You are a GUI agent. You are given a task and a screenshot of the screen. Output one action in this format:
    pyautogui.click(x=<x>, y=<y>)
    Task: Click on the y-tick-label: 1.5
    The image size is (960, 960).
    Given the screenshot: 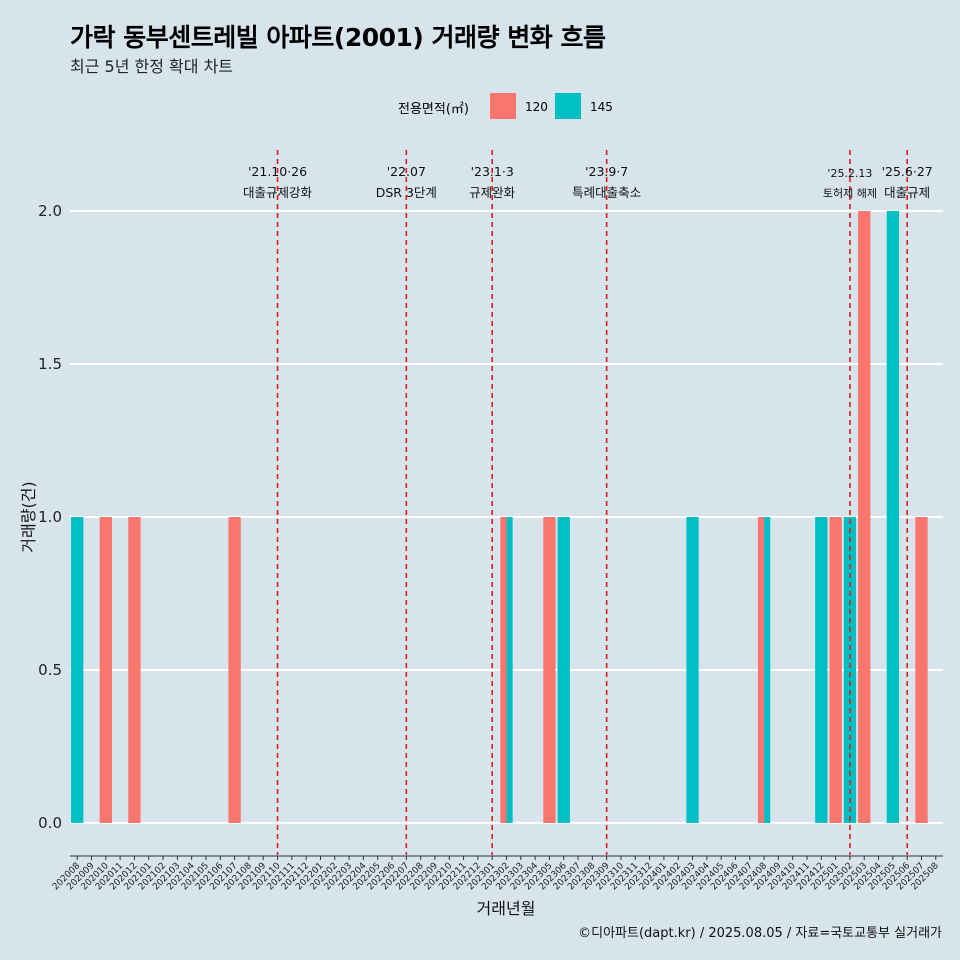 What is the action you would take?
    pyautogui.click(x=50, y=364)
    